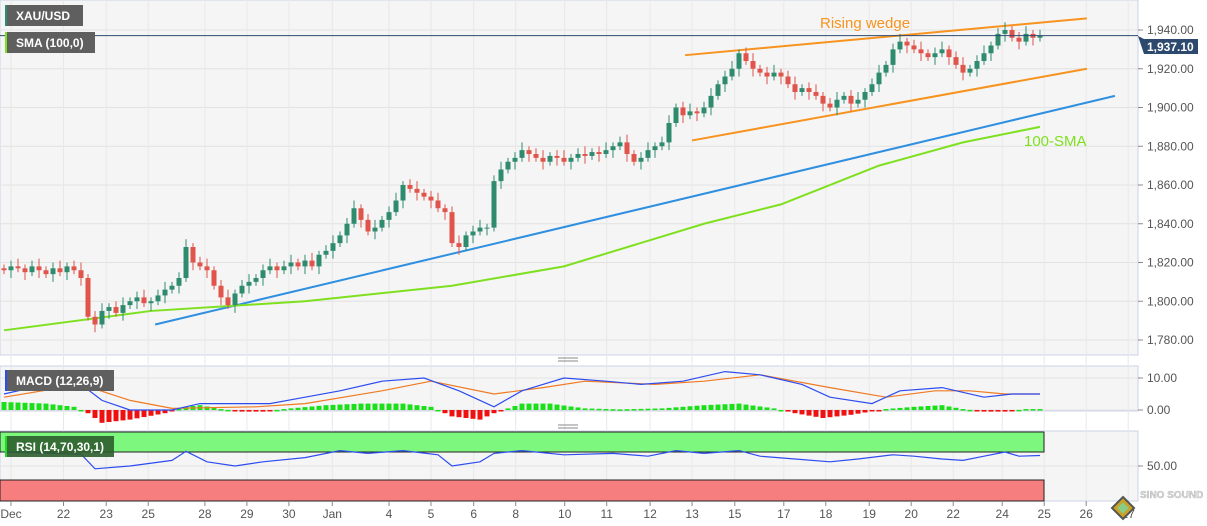 This screenshot has width=1207, height=526. I want to click on x-tick-label: 4, so click(389, 514).